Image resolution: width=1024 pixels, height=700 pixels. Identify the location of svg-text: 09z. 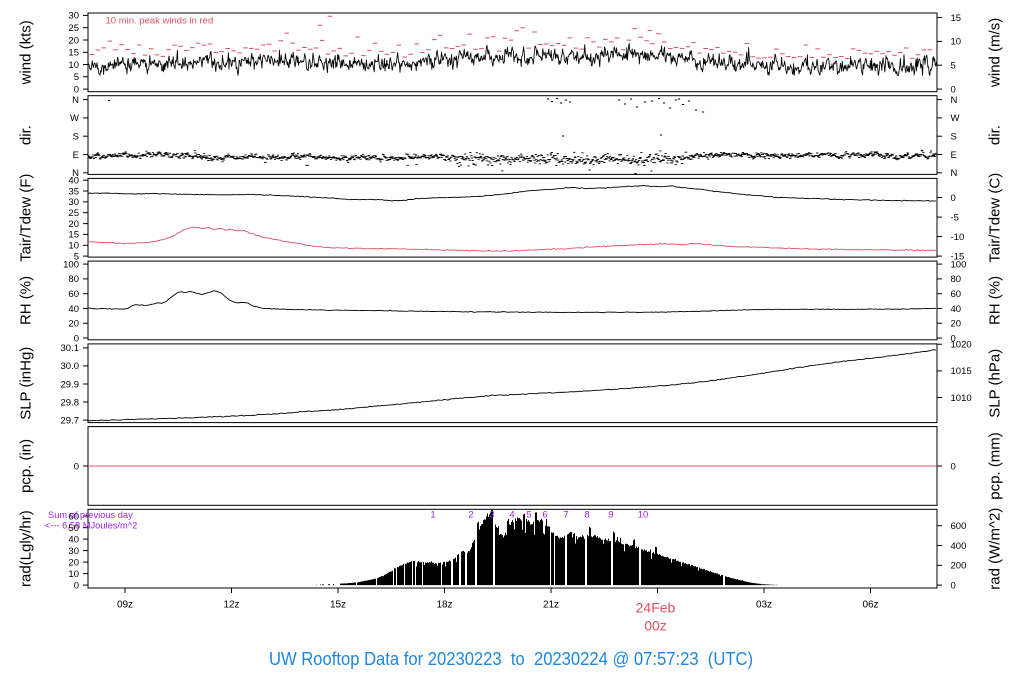
(125, 605).